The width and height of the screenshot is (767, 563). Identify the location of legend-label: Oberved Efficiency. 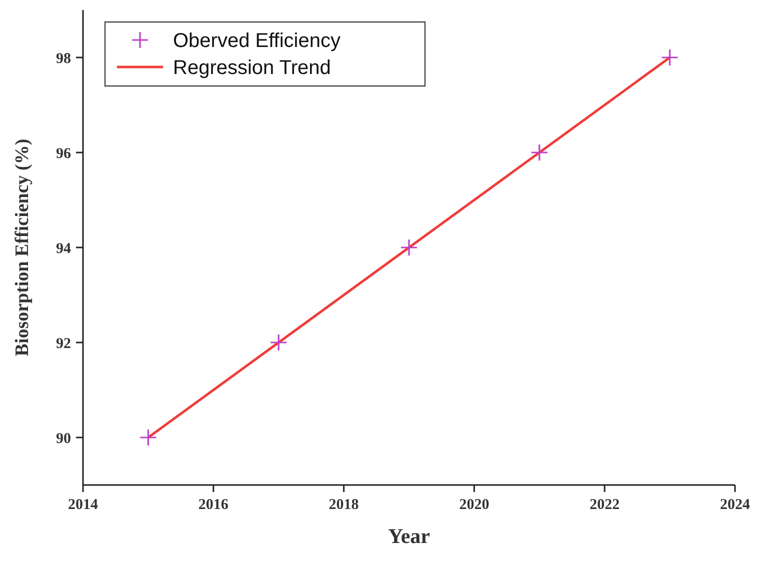
(256, 41).